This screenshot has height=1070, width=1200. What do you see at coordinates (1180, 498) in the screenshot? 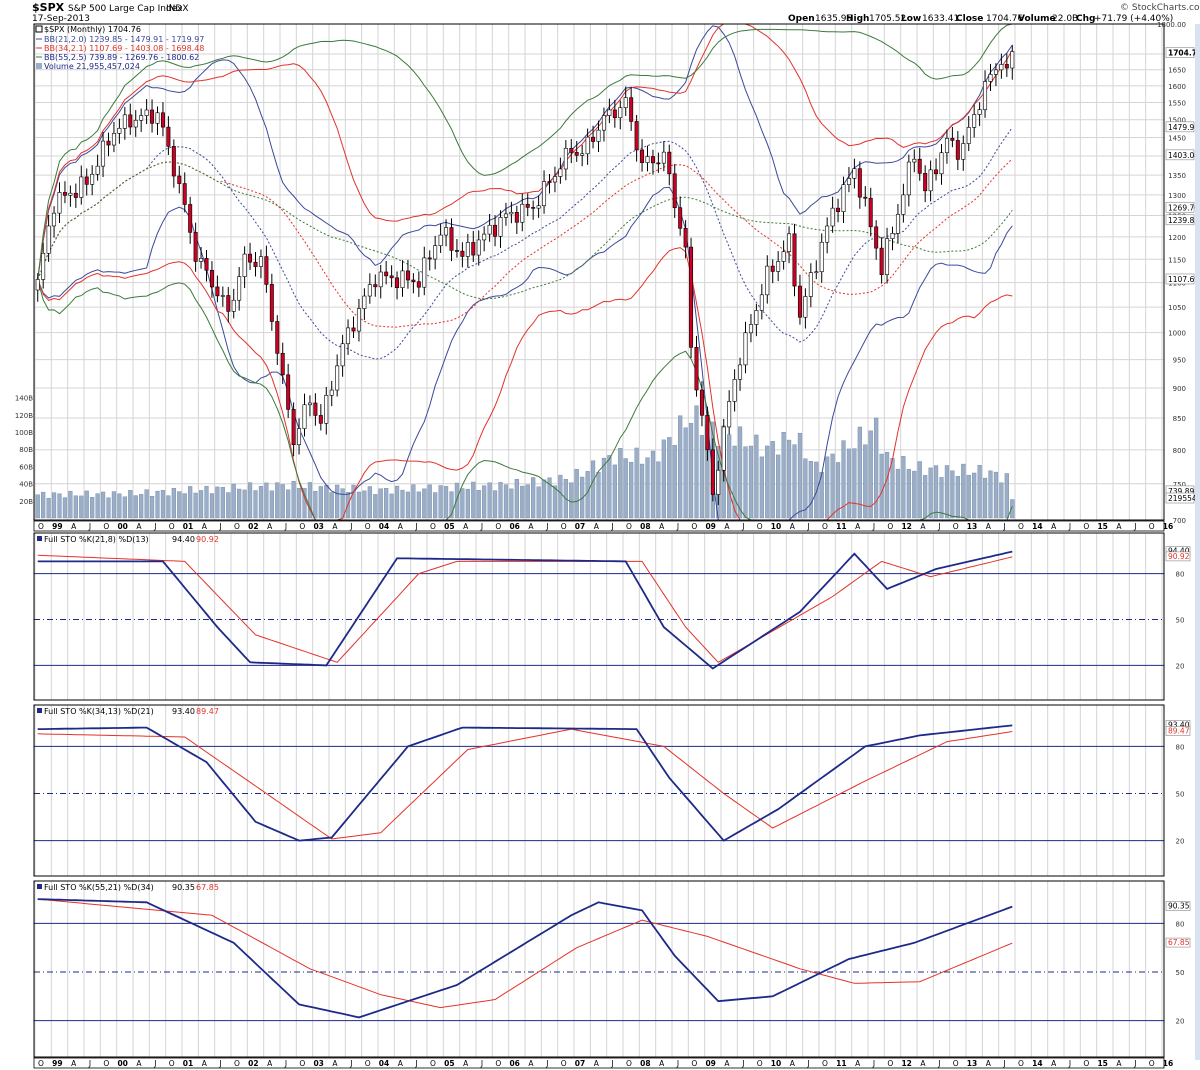
I see `price-value-box` at bounding box center [1180, 498].